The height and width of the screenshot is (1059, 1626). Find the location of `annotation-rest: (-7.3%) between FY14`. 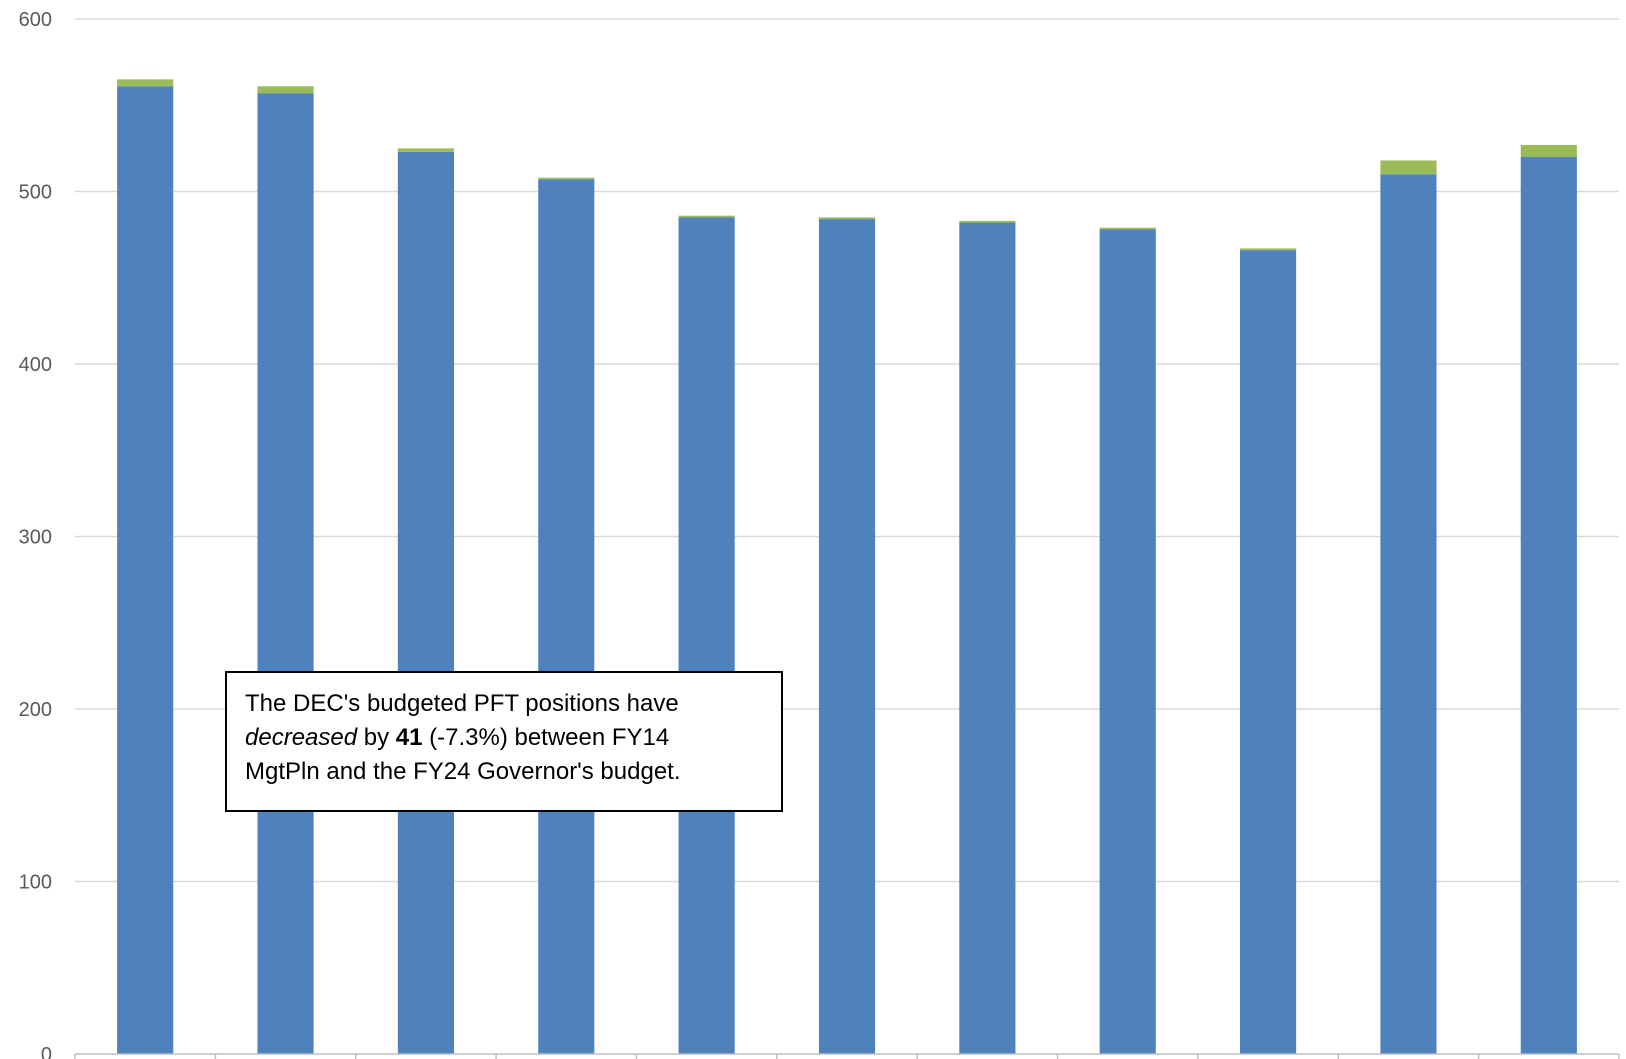

annotation-rest: (-7.3%) between FY14 is located at coordinates (546, 737).